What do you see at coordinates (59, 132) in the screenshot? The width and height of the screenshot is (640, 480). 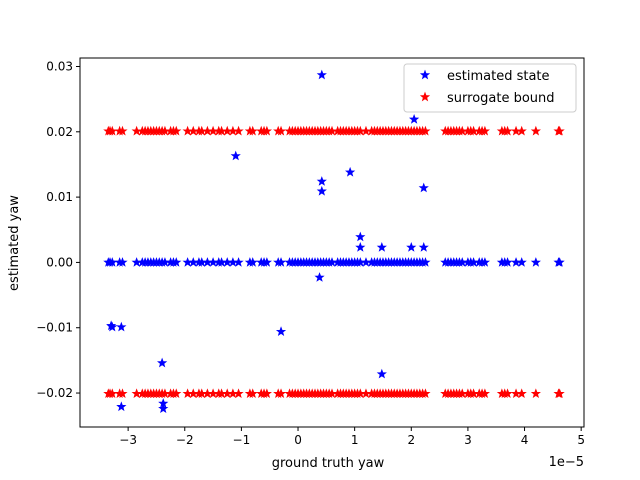 I see `y-tick-label: 0.02` at bounding box center [59, 132].